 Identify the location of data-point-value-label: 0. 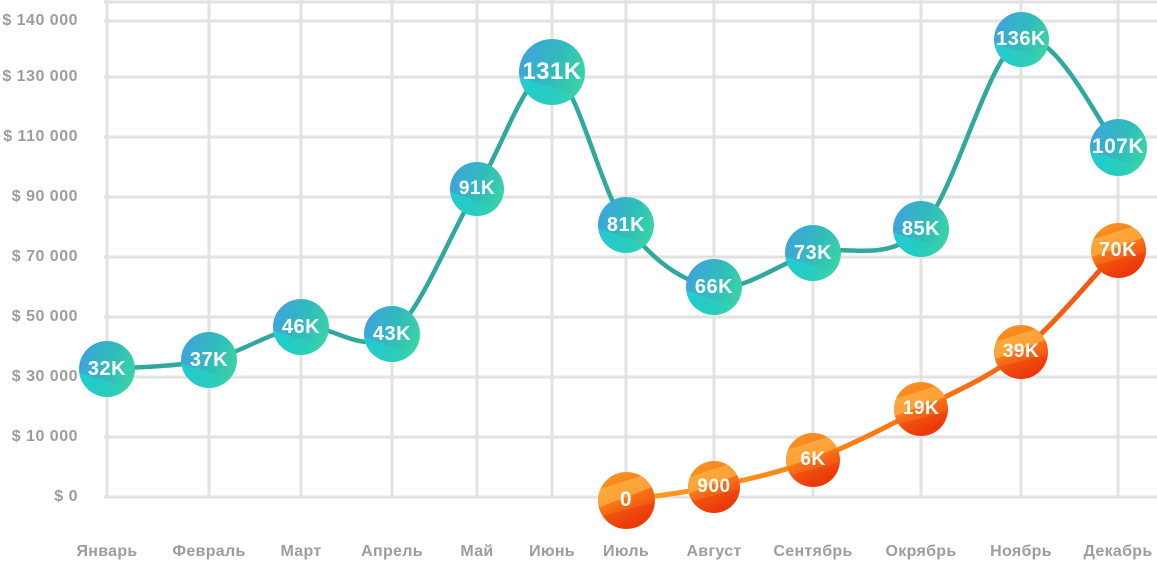
(626, 499).